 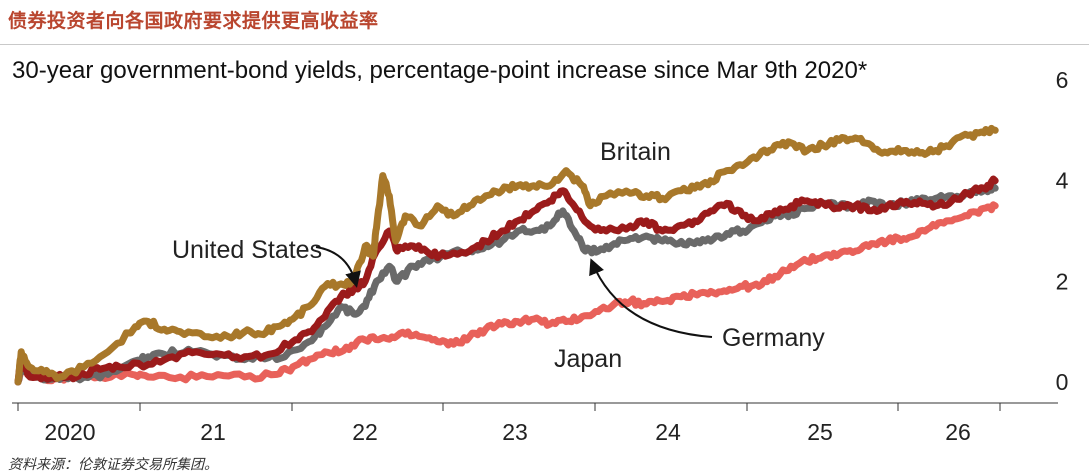 I want to click on y-axis: 0 2 4 6, so click(x=1062, y=231).